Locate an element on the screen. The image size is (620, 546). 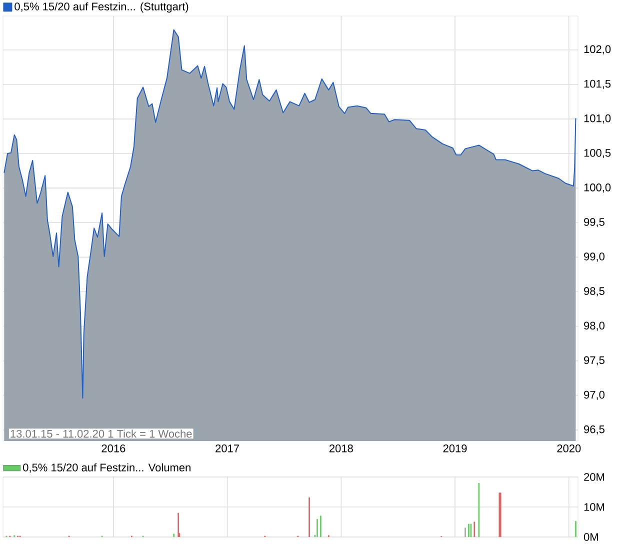
y-tick-label: 0M is located at coordinates (591, 537).